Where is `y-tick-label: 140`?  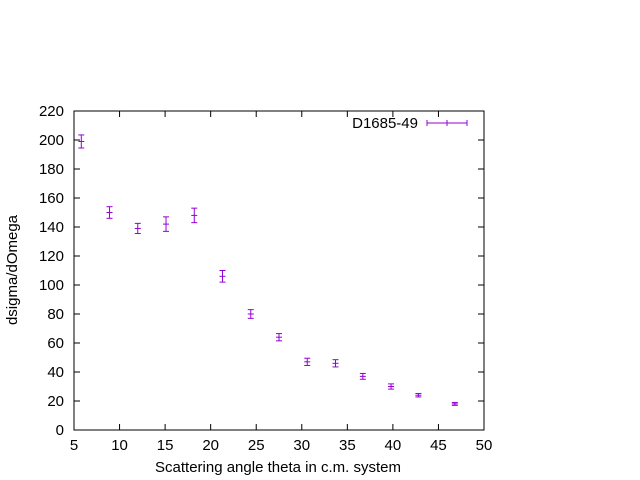
y-tick-label: 140 is located at coordinates (51, 227).